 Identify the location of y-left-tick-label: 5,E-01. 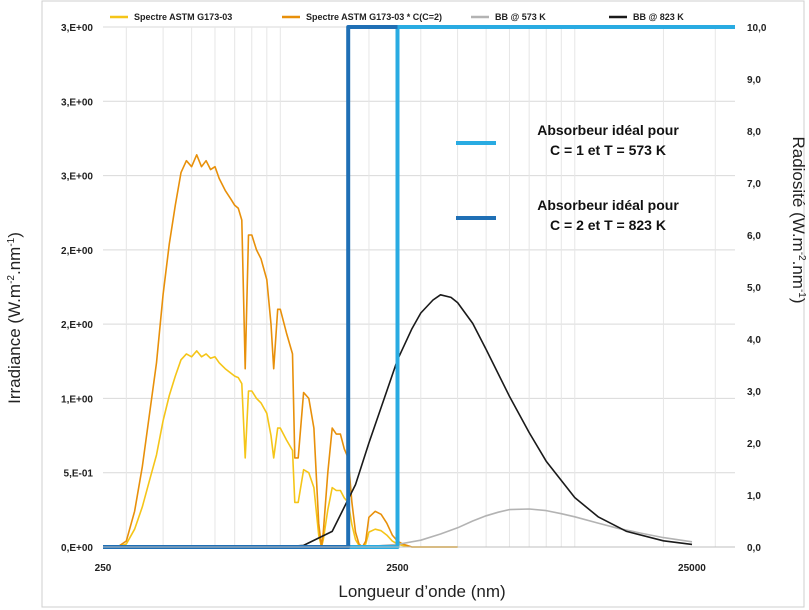
(79, 474).